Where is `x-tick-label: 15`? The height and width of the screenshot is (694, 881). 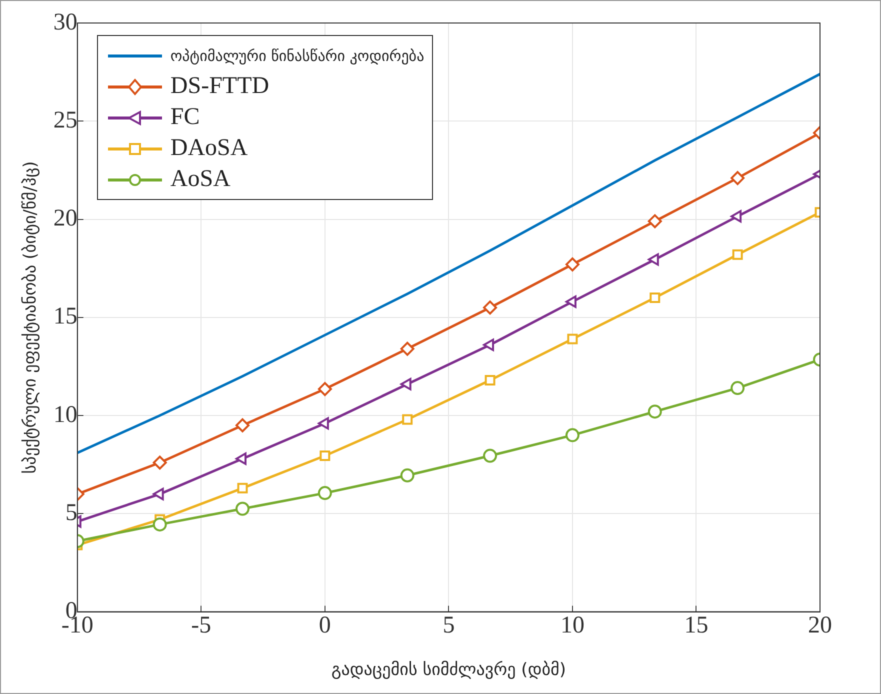 x-tick-label: 15 is located at coordinates (696, 625).